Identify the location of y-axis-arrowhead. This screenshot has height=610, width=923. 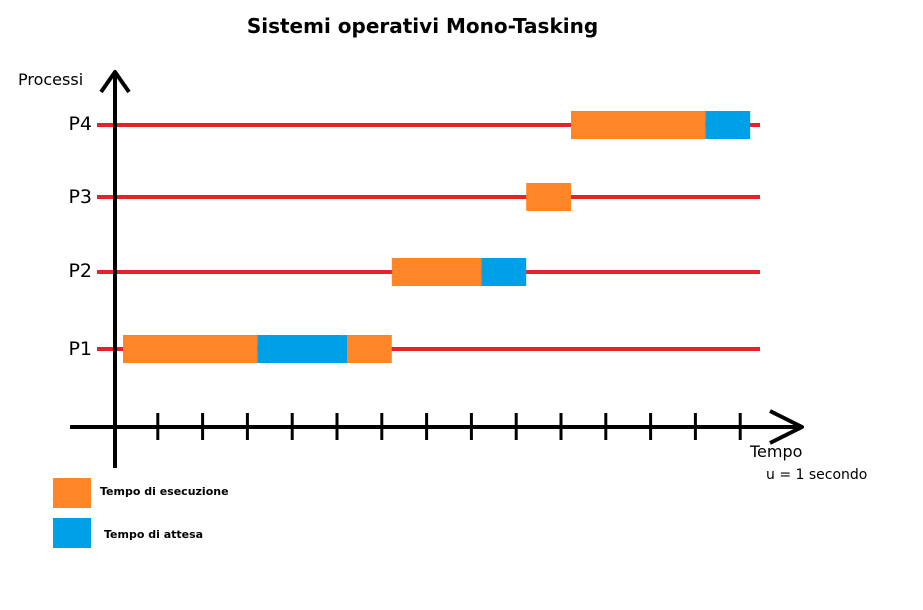
(115, 82).